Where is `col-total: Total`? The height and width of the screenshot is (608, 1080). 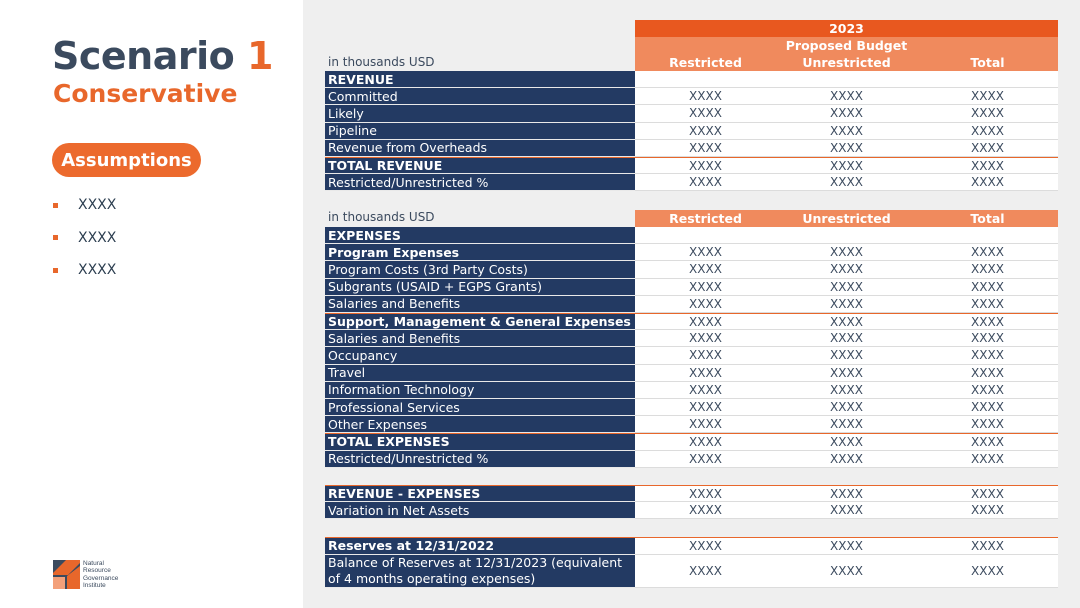
col-total: Total is located at coordinates (987, 62).